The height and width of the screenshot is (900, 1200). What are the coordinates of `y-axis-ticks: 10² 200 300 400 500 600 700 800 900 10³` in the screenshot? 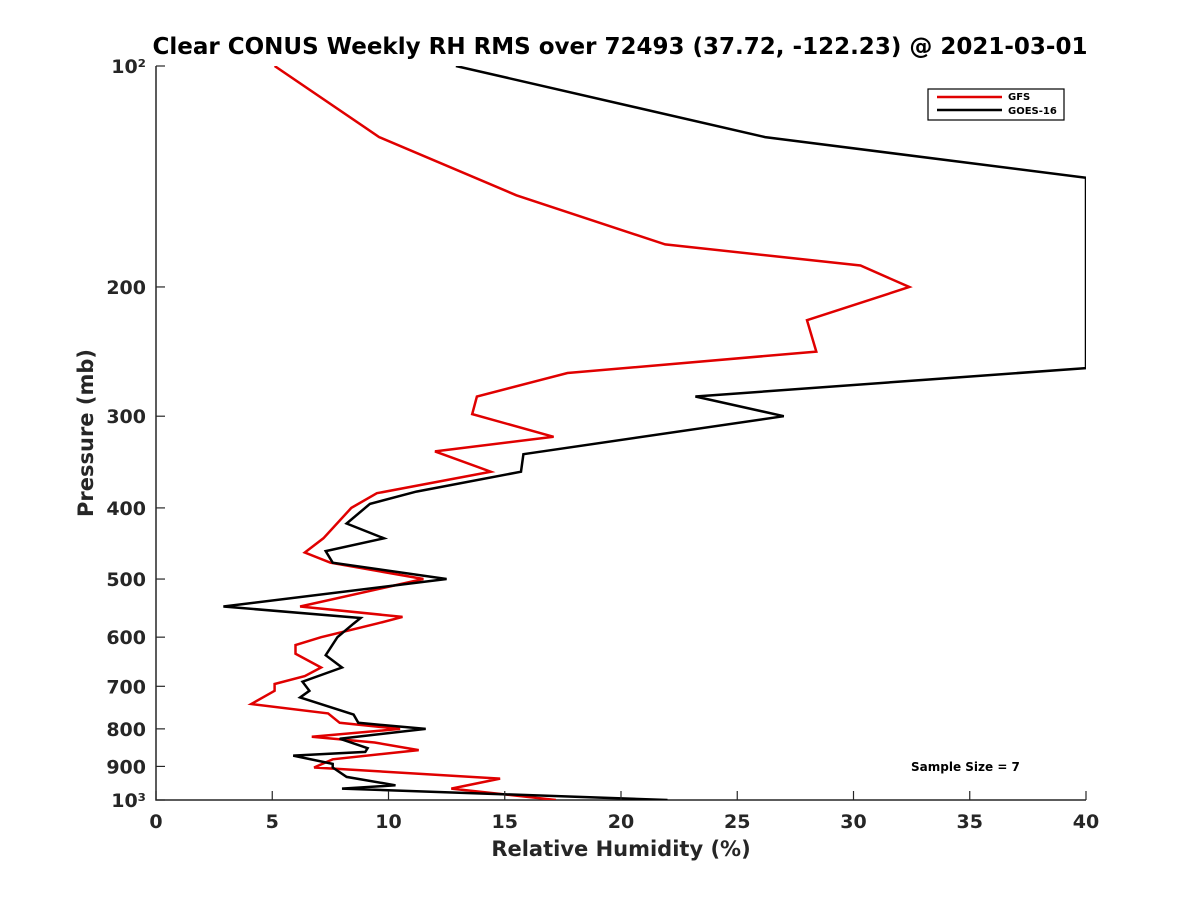 It's located at (135, 434).